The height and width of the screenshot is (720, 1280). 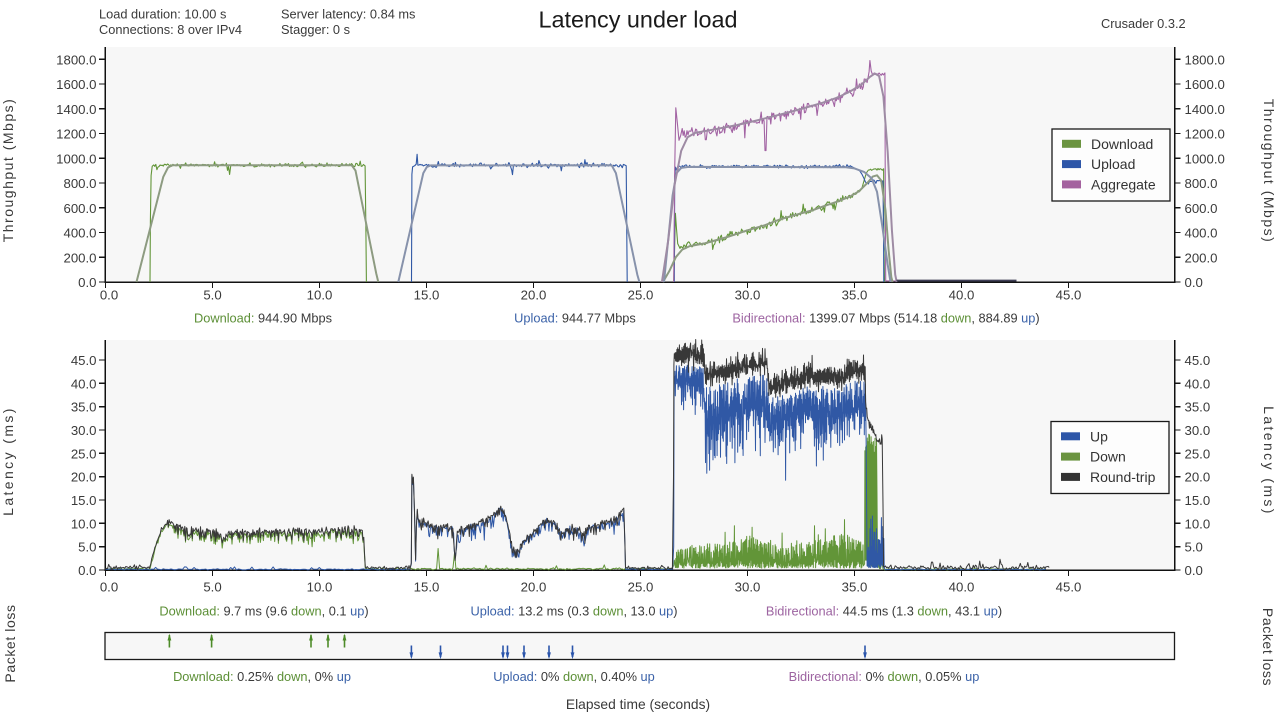 What do you see at coordinates (315, 29) in the screenshot?
I see `svg-text: Stagger: 0 s` at bounding box center [315, 29].